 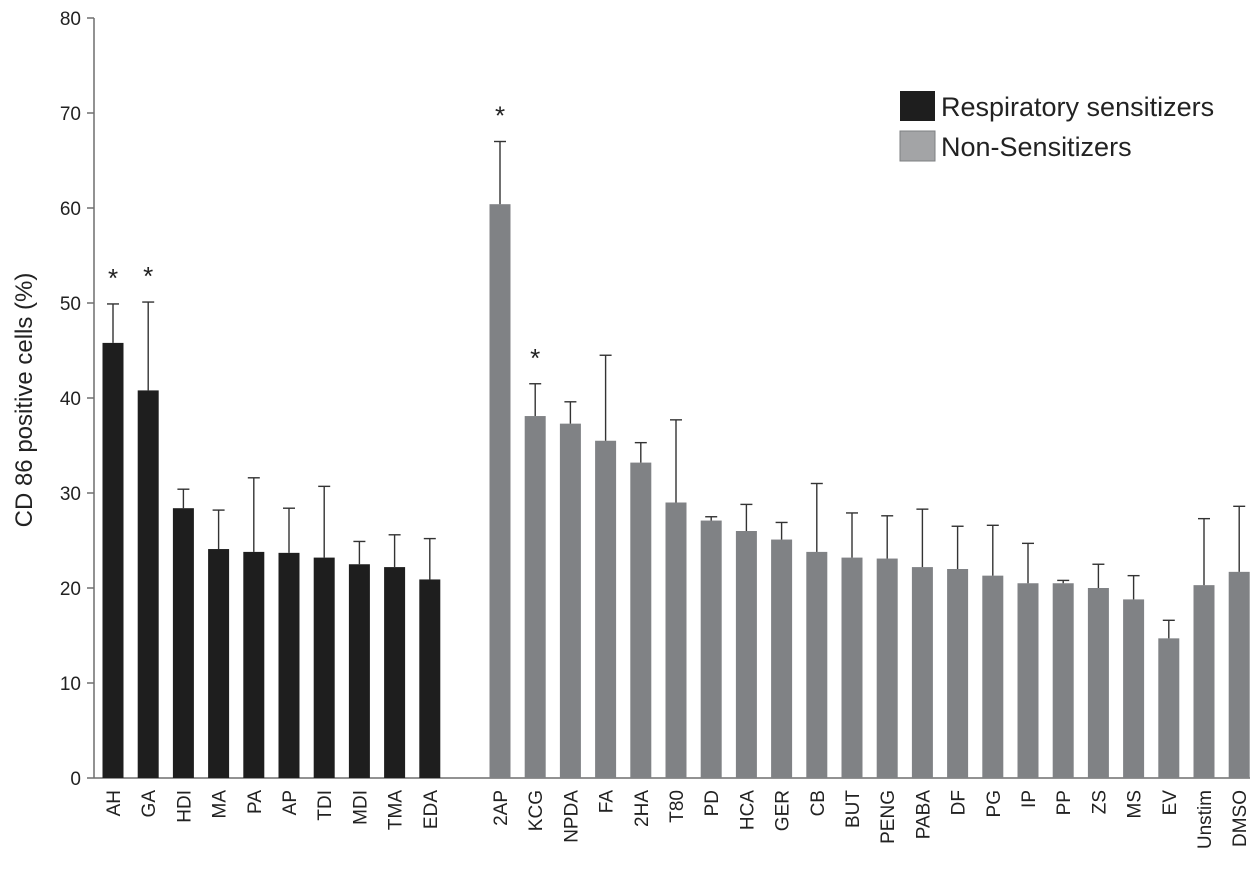 I want to click on legend-label-non-sensitizers: Non-Sensitizers, so click(x=1036, y=147).